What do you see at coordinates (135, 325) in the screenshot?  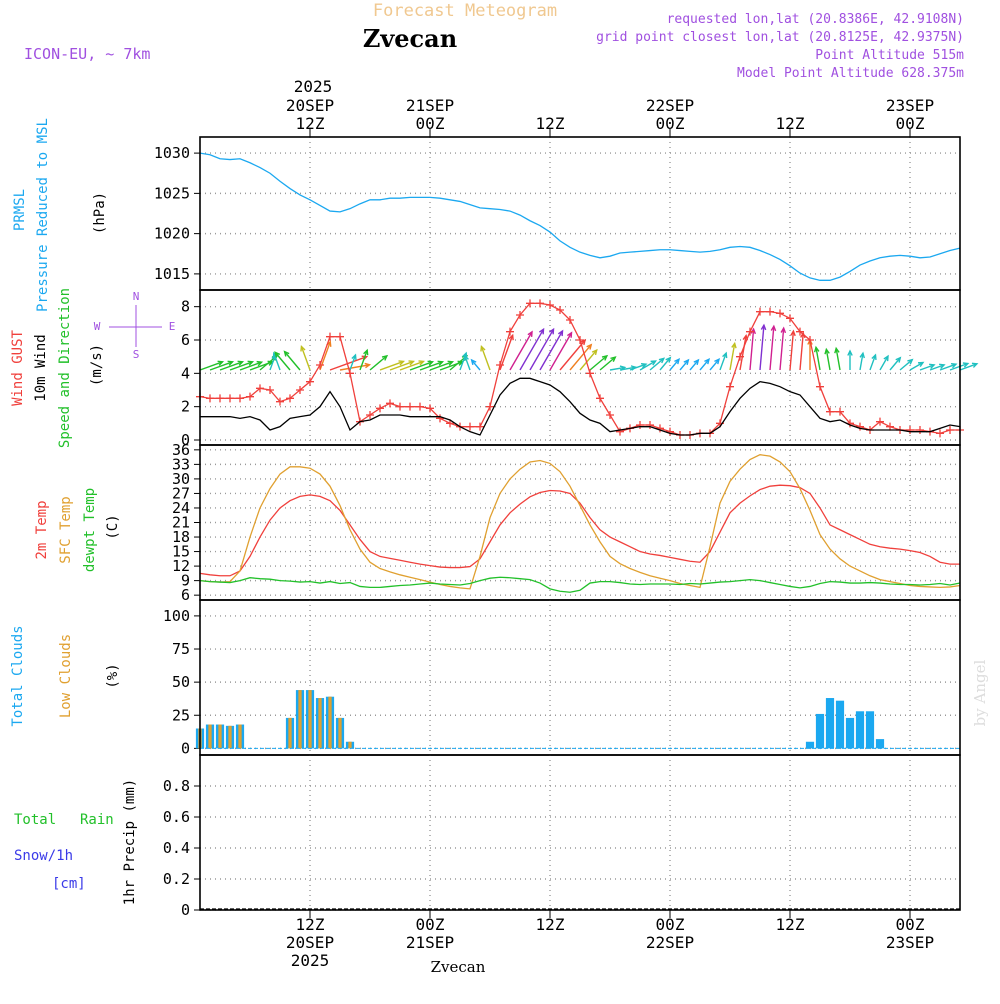 I see `wind-compass: N W E S` at bounding box center [135, 325].